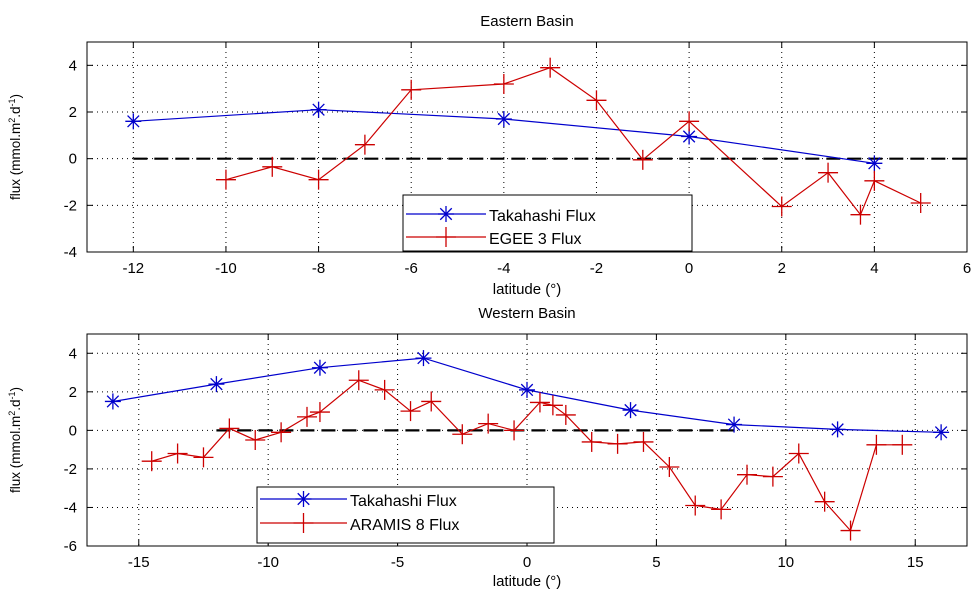 This screenshot has height=590, width=973. Describe the element at coordinates (915, 562) in the screenshot. I see `western-basin-xtick-label: 15` at that location.